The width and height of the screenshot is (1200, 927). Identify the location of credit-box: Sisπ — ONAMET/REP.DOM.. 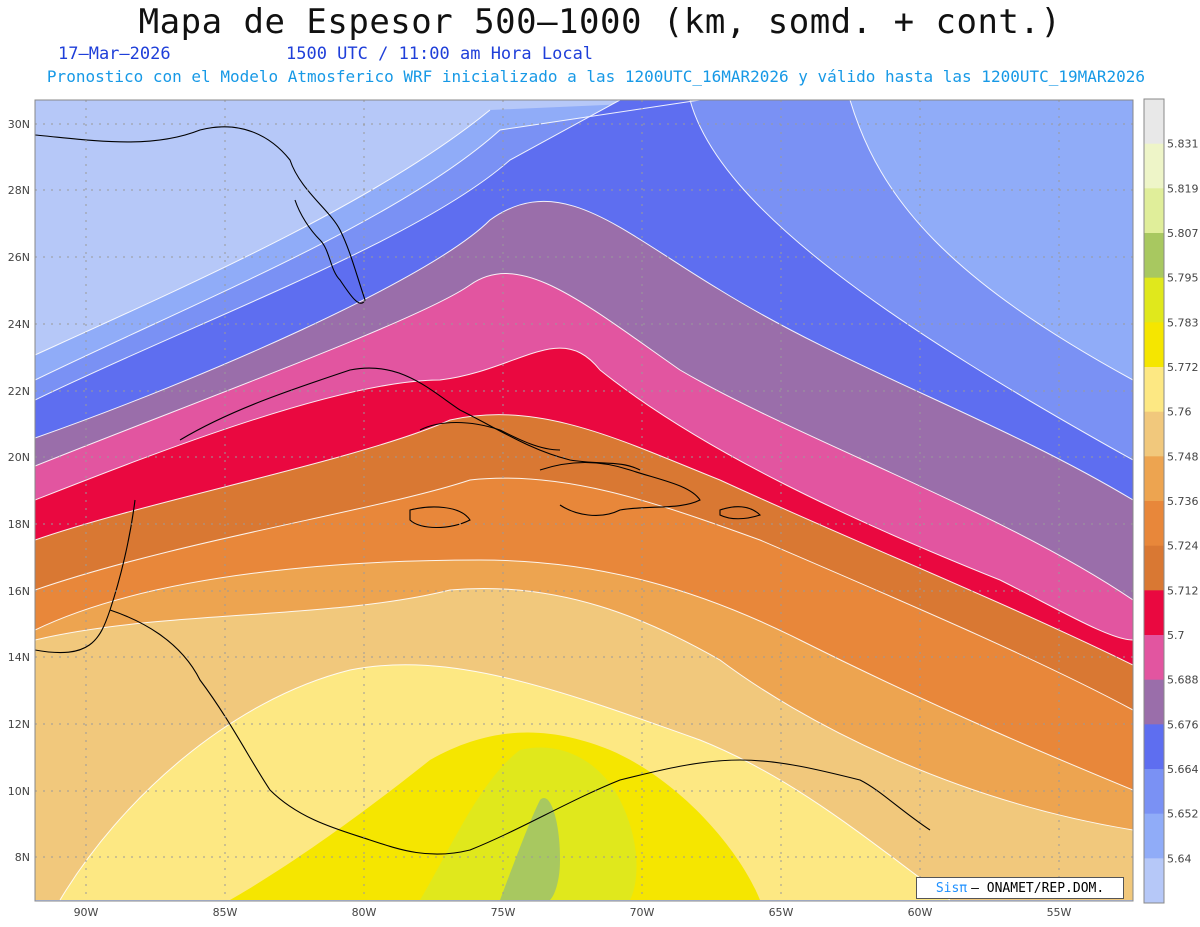
(1020, 888).